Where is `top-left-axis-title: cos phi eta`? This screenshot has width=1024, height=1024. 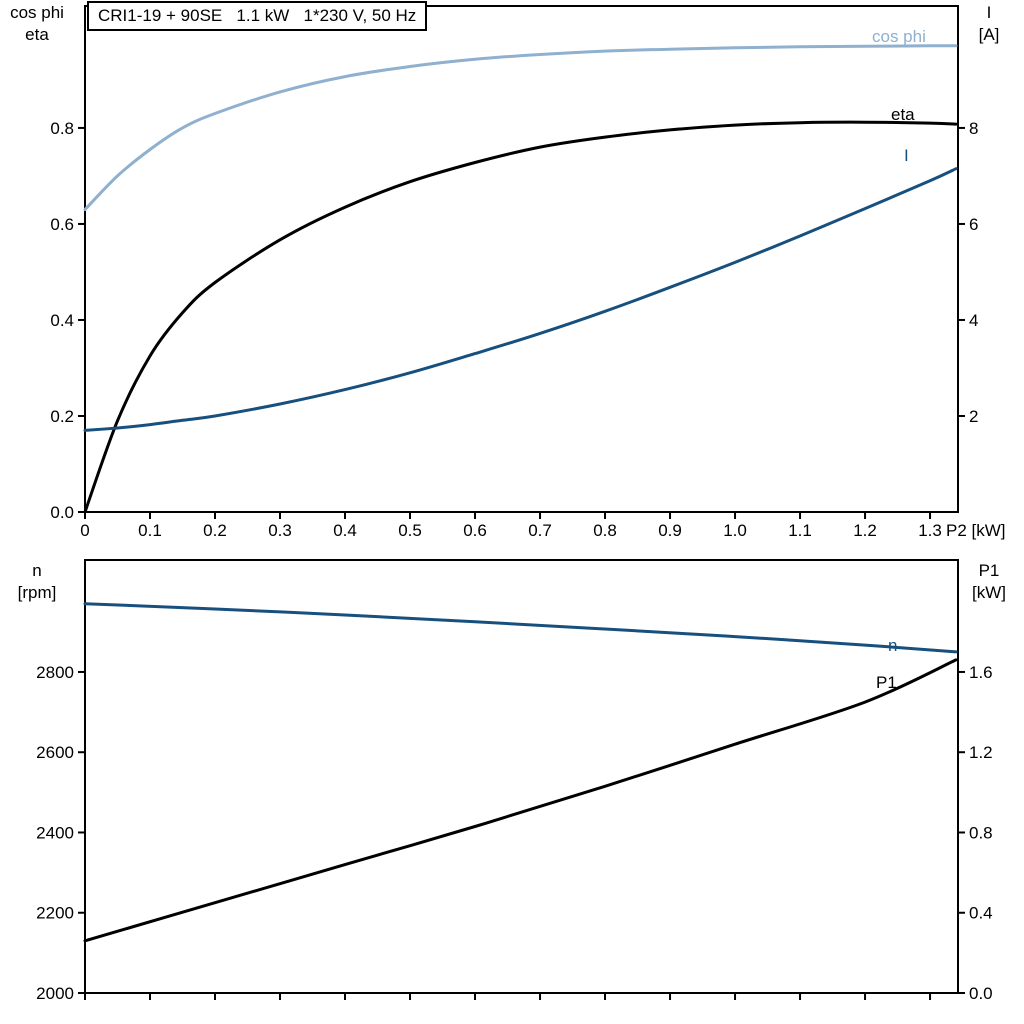 top-left-axis-title: cos phi eta is located at coordinates (37, 24).